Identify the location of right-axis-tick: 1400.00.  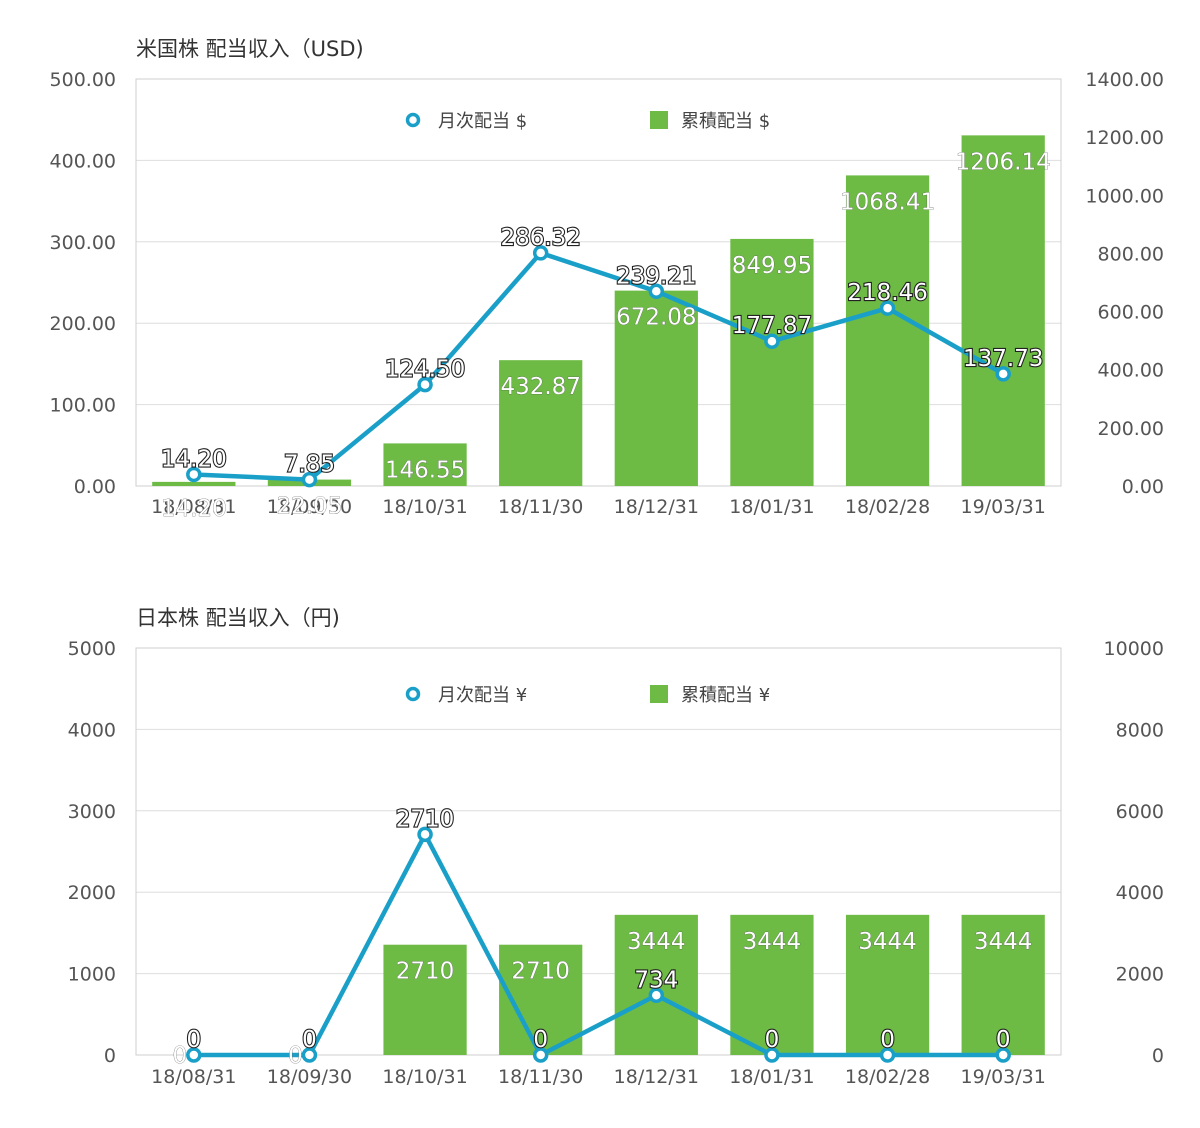
(1124, 80).